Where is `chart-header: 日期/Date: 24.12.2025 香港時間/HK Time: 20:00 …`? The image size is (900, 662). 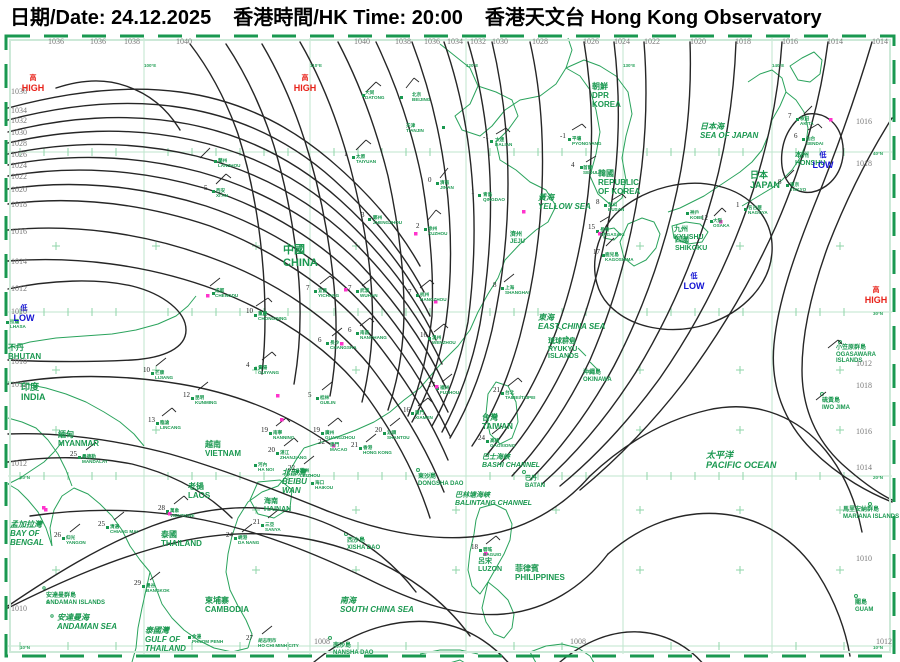
chart-header: 日期/Date: 24.12.2025 香港時間/HK Time: 20:00 … is located at coordinates (450, 15).